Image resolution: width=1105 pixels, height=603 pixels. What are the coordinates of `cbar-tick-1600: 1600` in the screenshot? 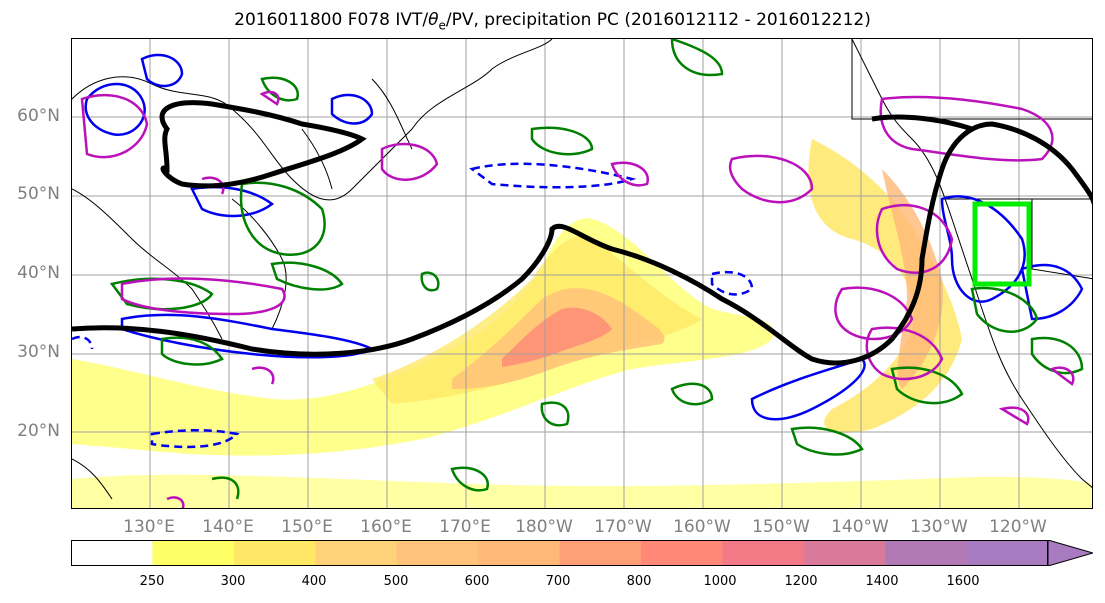 It's located at (963, 581).